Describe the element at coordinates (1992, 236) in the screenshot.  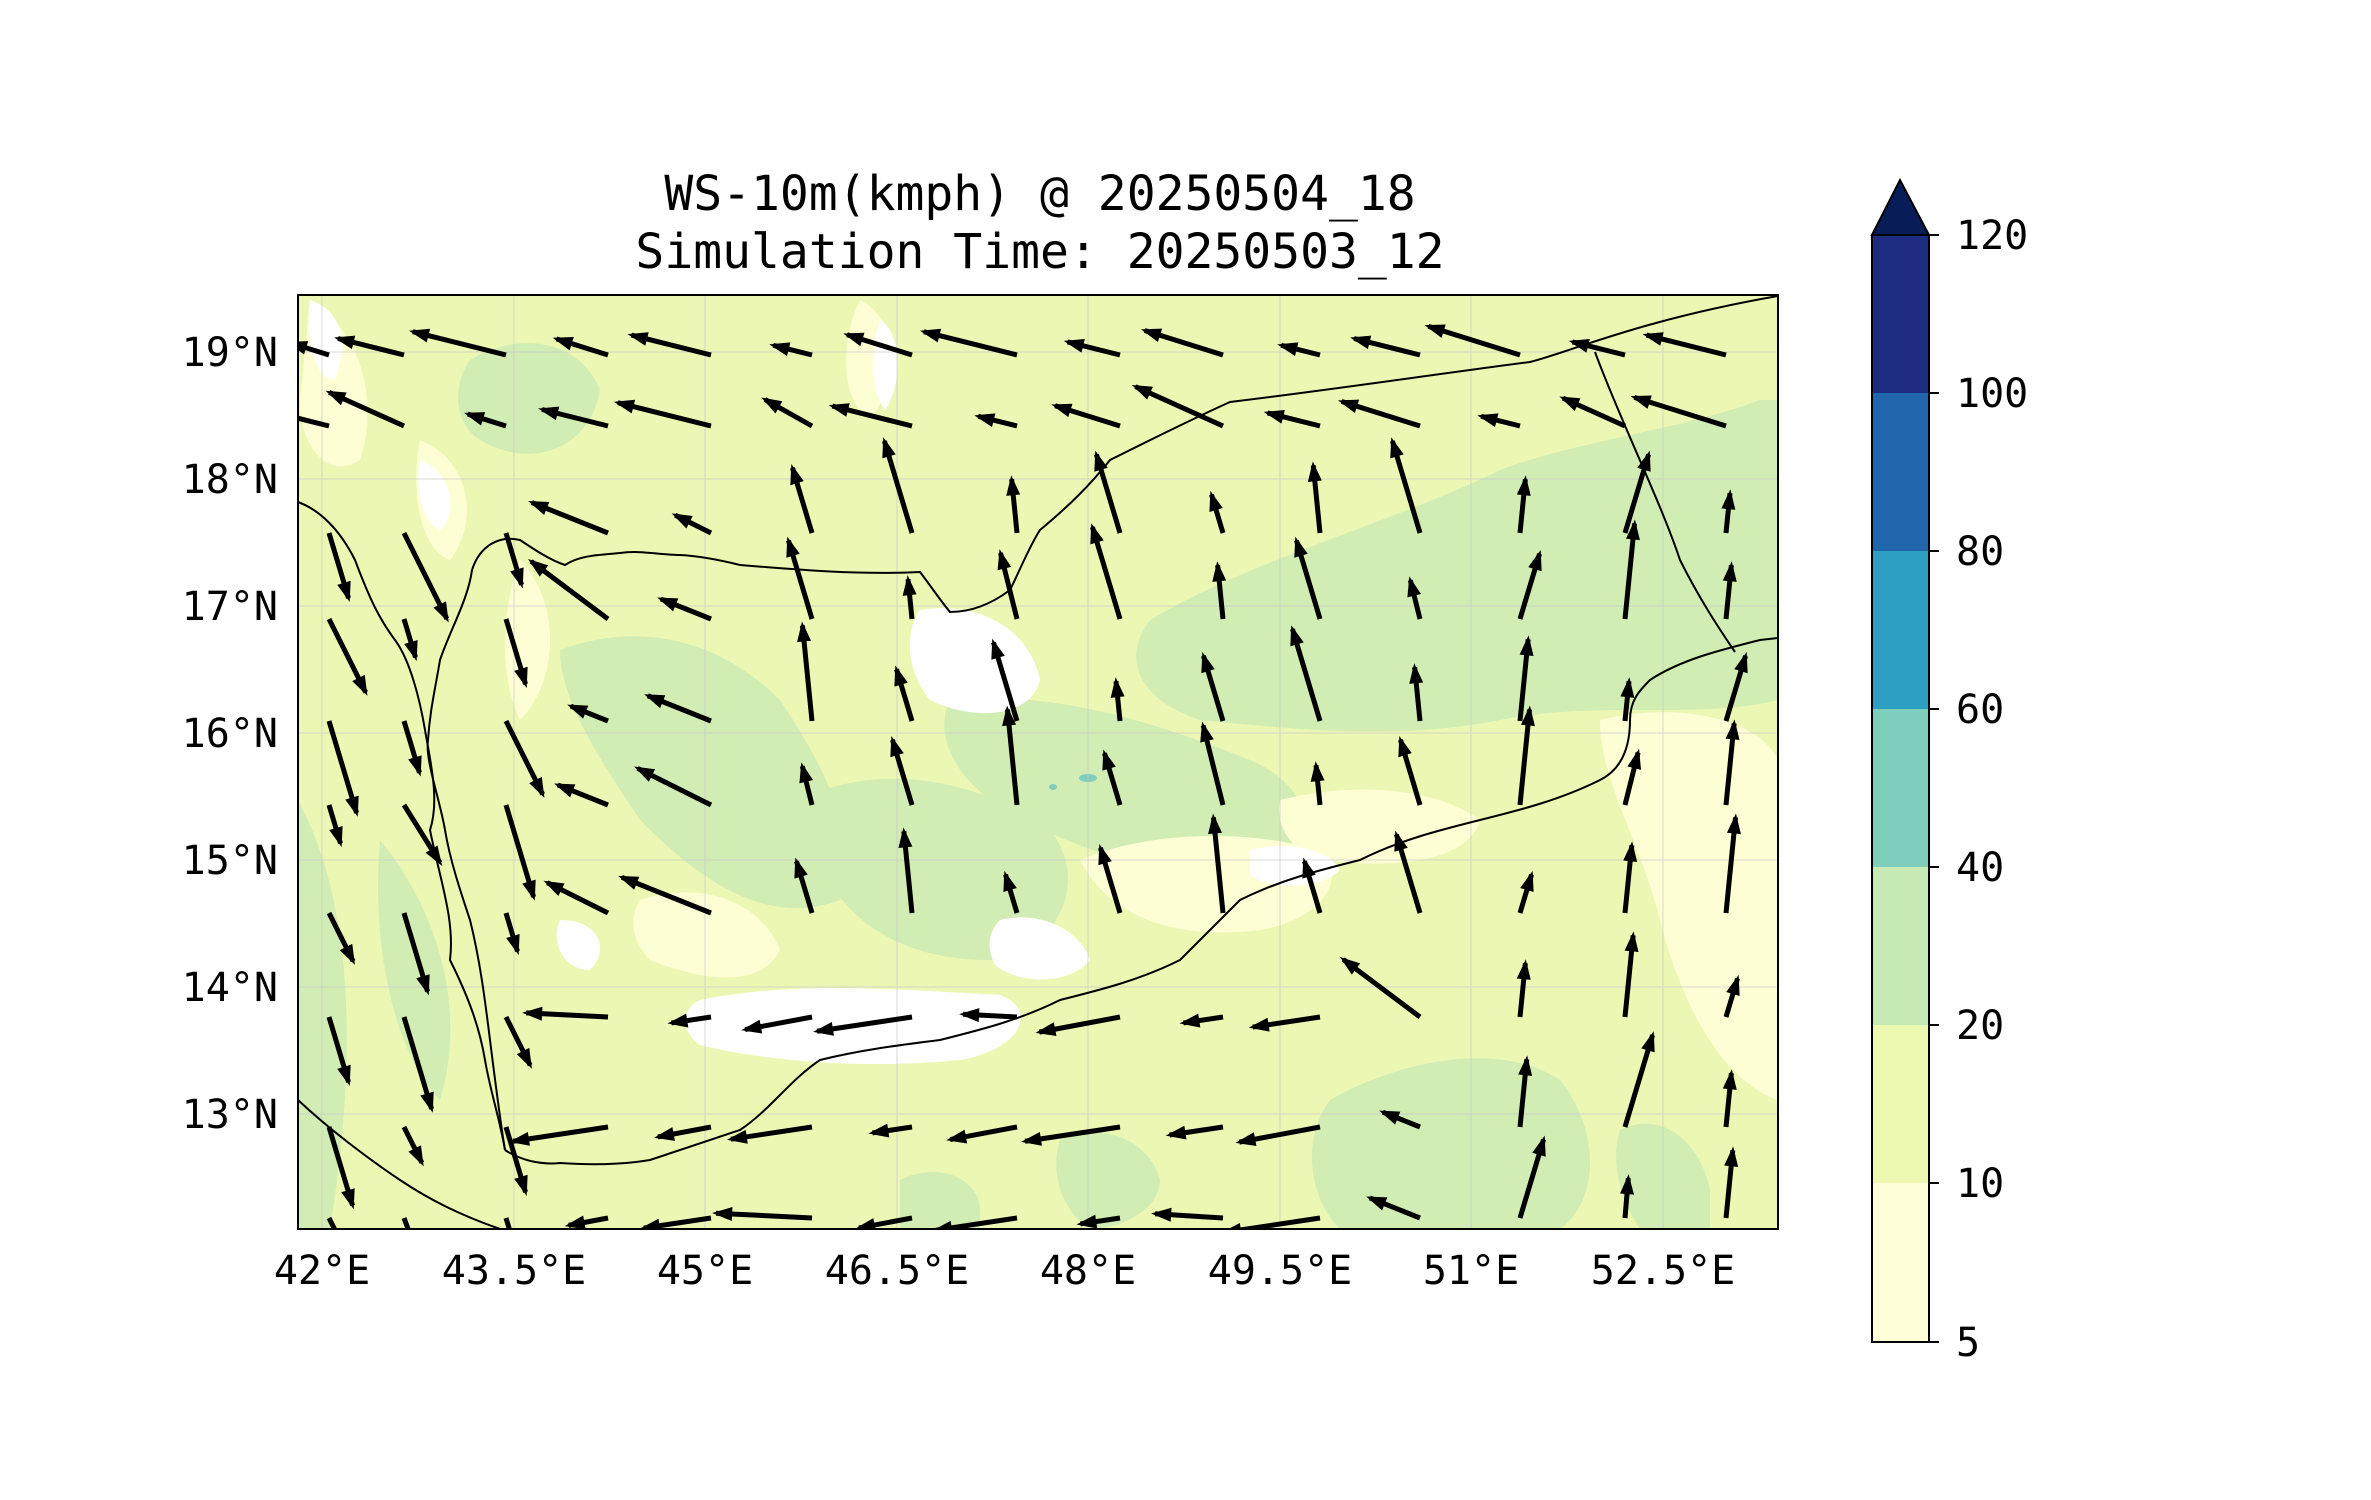
I see `colorbar-label-120: 120` at that location.